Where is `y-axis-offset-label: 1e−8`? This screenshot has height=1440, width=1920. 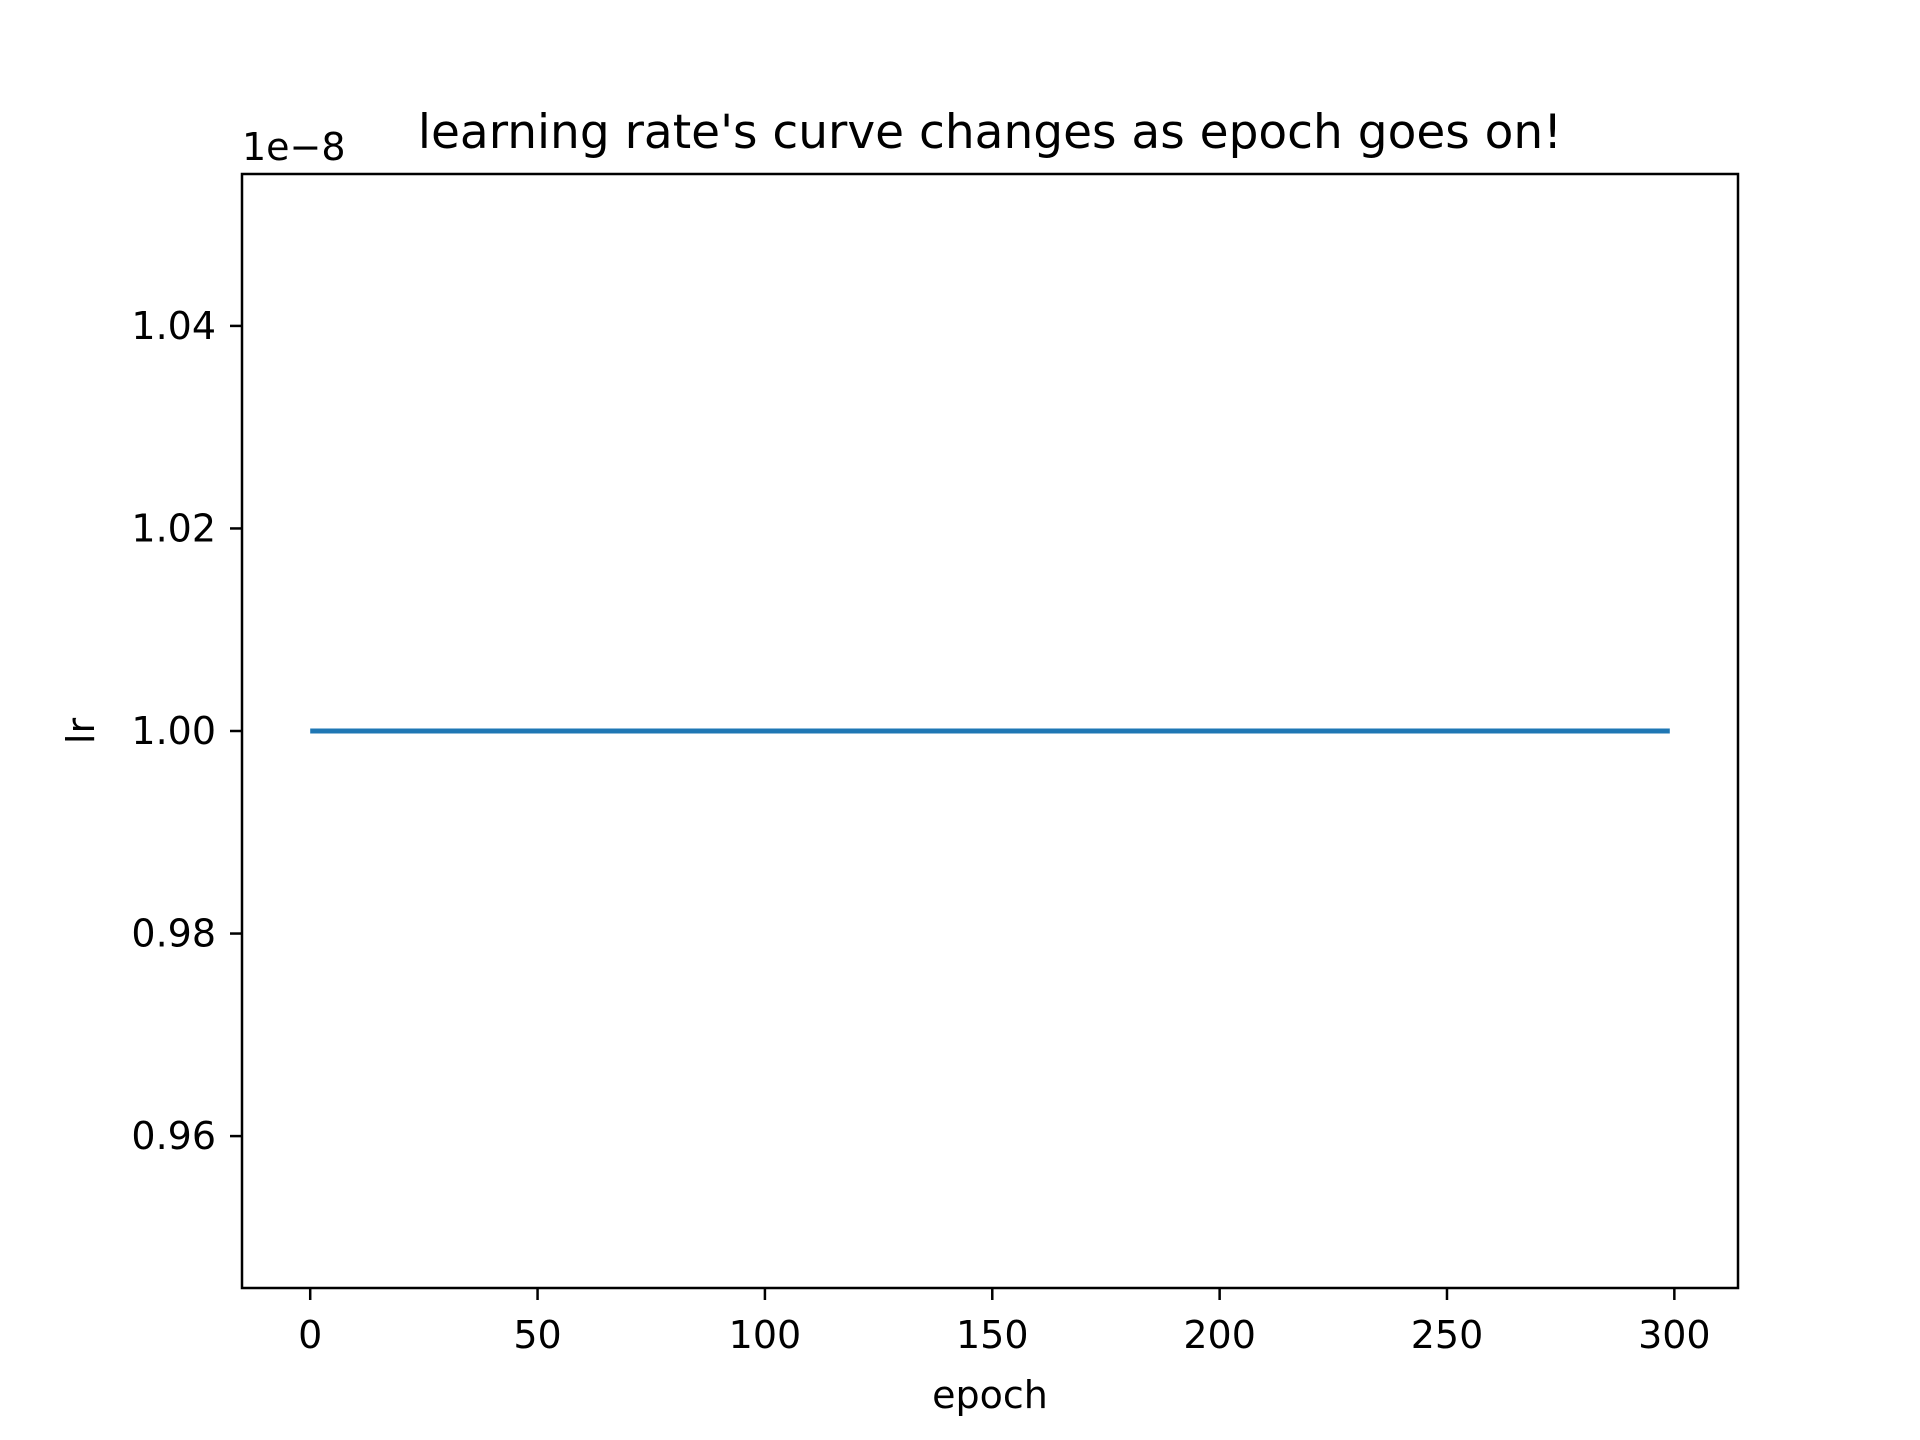 y-axis-offset-label: 1e−8 is located at coordinates (294, 147).